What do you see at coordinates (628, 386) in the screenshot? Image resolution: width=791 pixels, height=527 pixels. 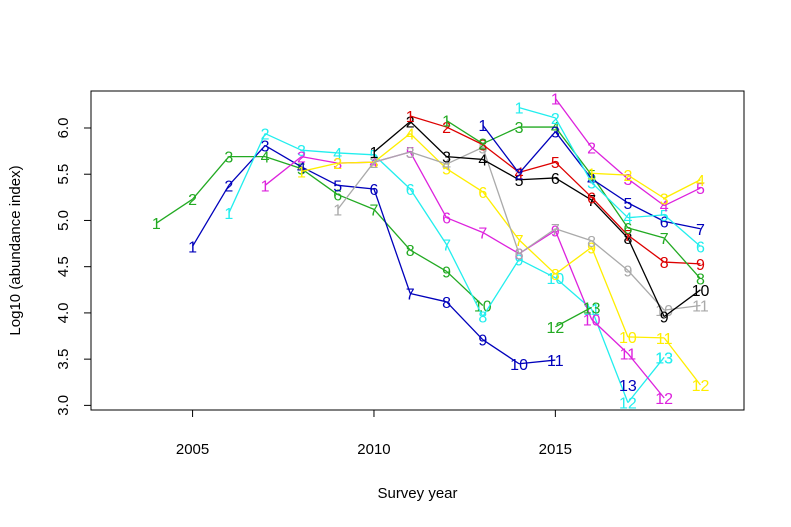 I see `series-15: 13` at bounding box center [628, 386].